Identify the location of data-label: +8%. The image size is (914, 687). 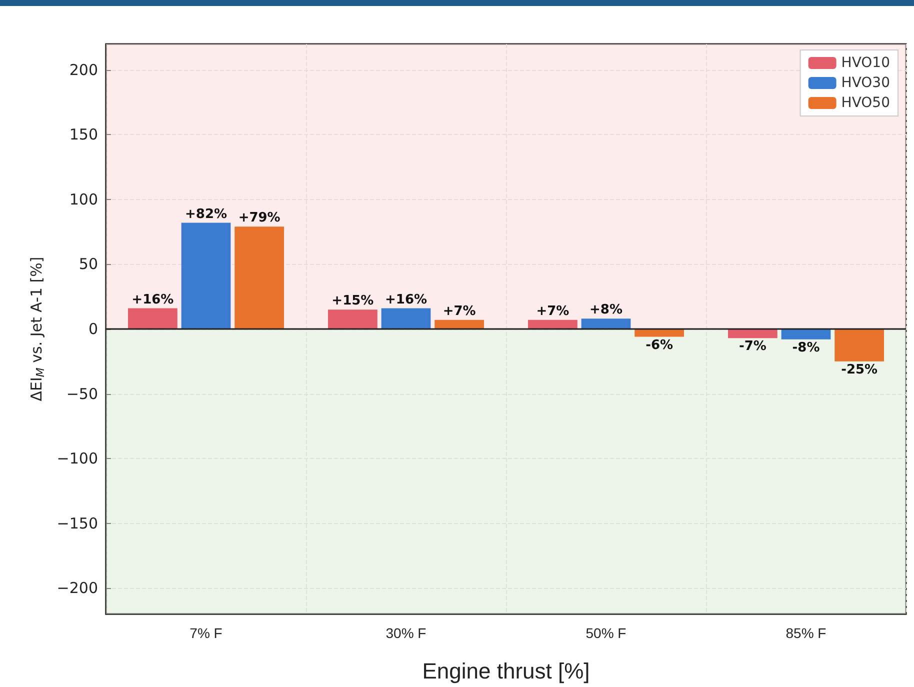
(606, 310).